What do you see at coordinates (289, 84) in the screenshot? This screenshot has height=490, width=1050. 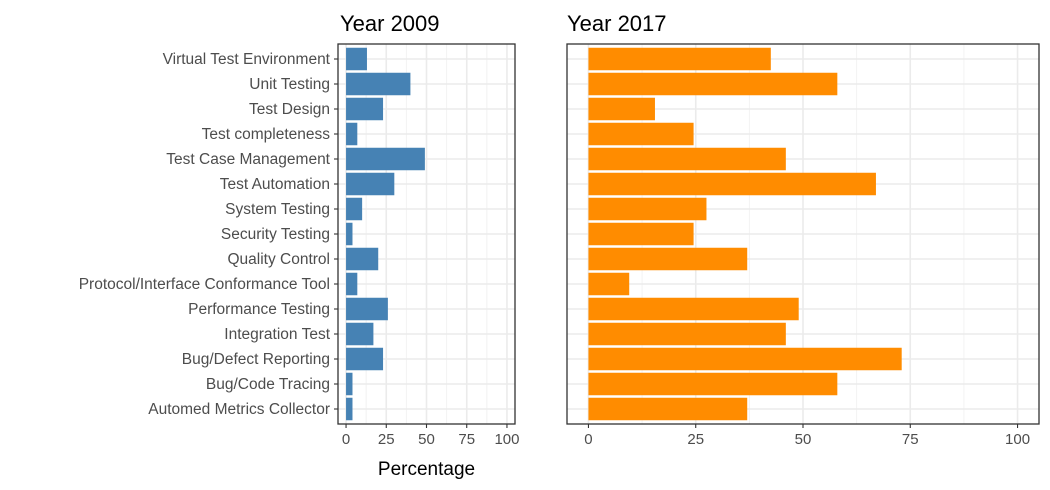 I see `category-label: Unit Testing` at bounding box center [289, 84].